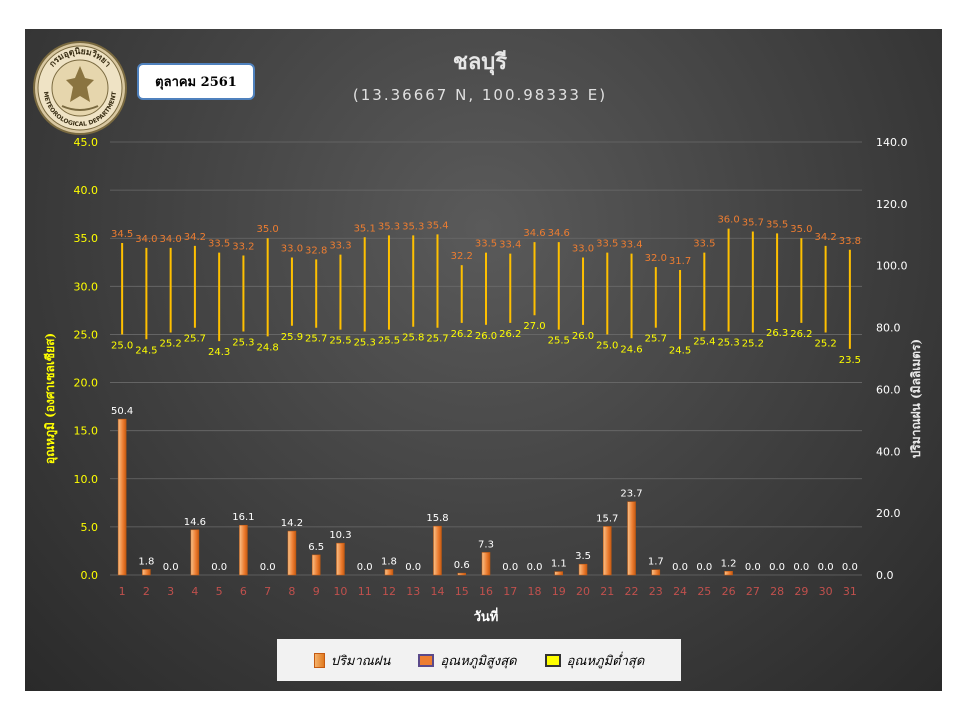 This screenshot has height=720, width=960. Describe the element at coordinates (319, 660) in the screenshot. I see `legend-rain-swatch` at that location.